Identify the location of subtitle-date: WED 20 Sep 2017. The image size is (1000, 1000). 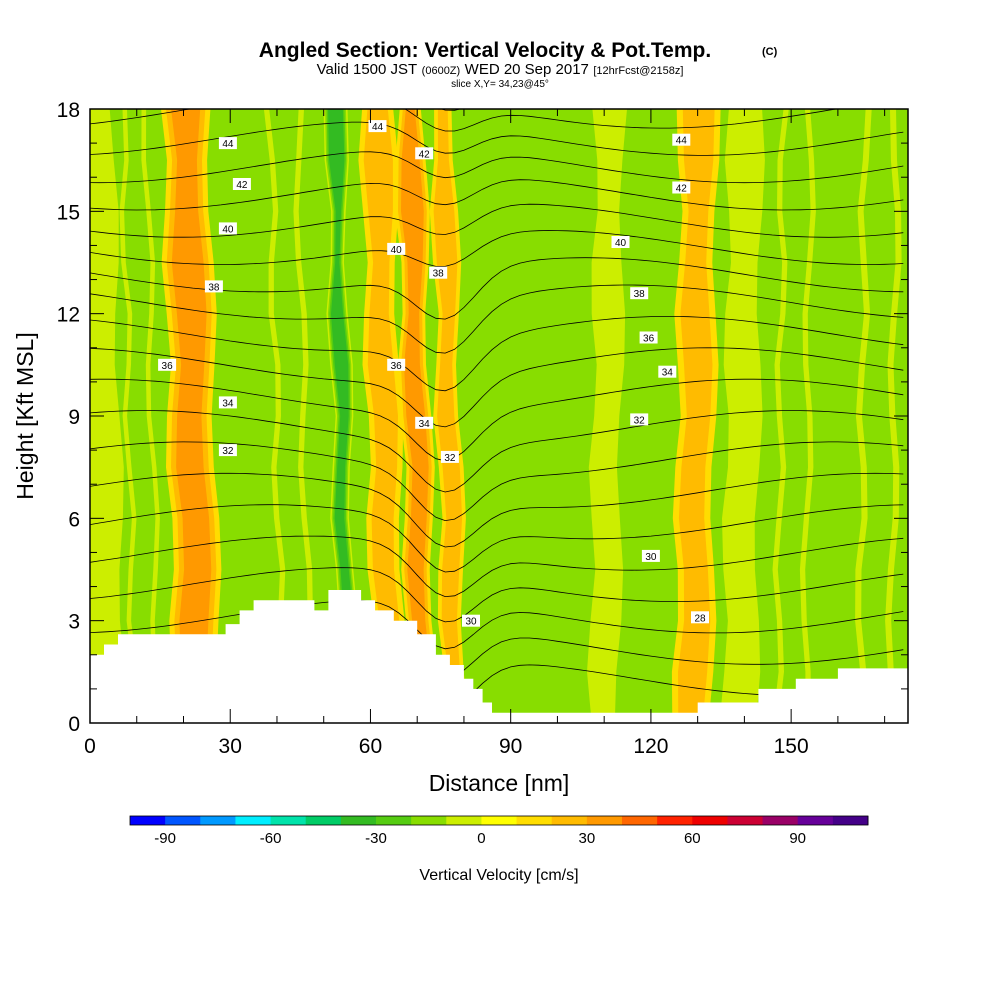
(527, 69).